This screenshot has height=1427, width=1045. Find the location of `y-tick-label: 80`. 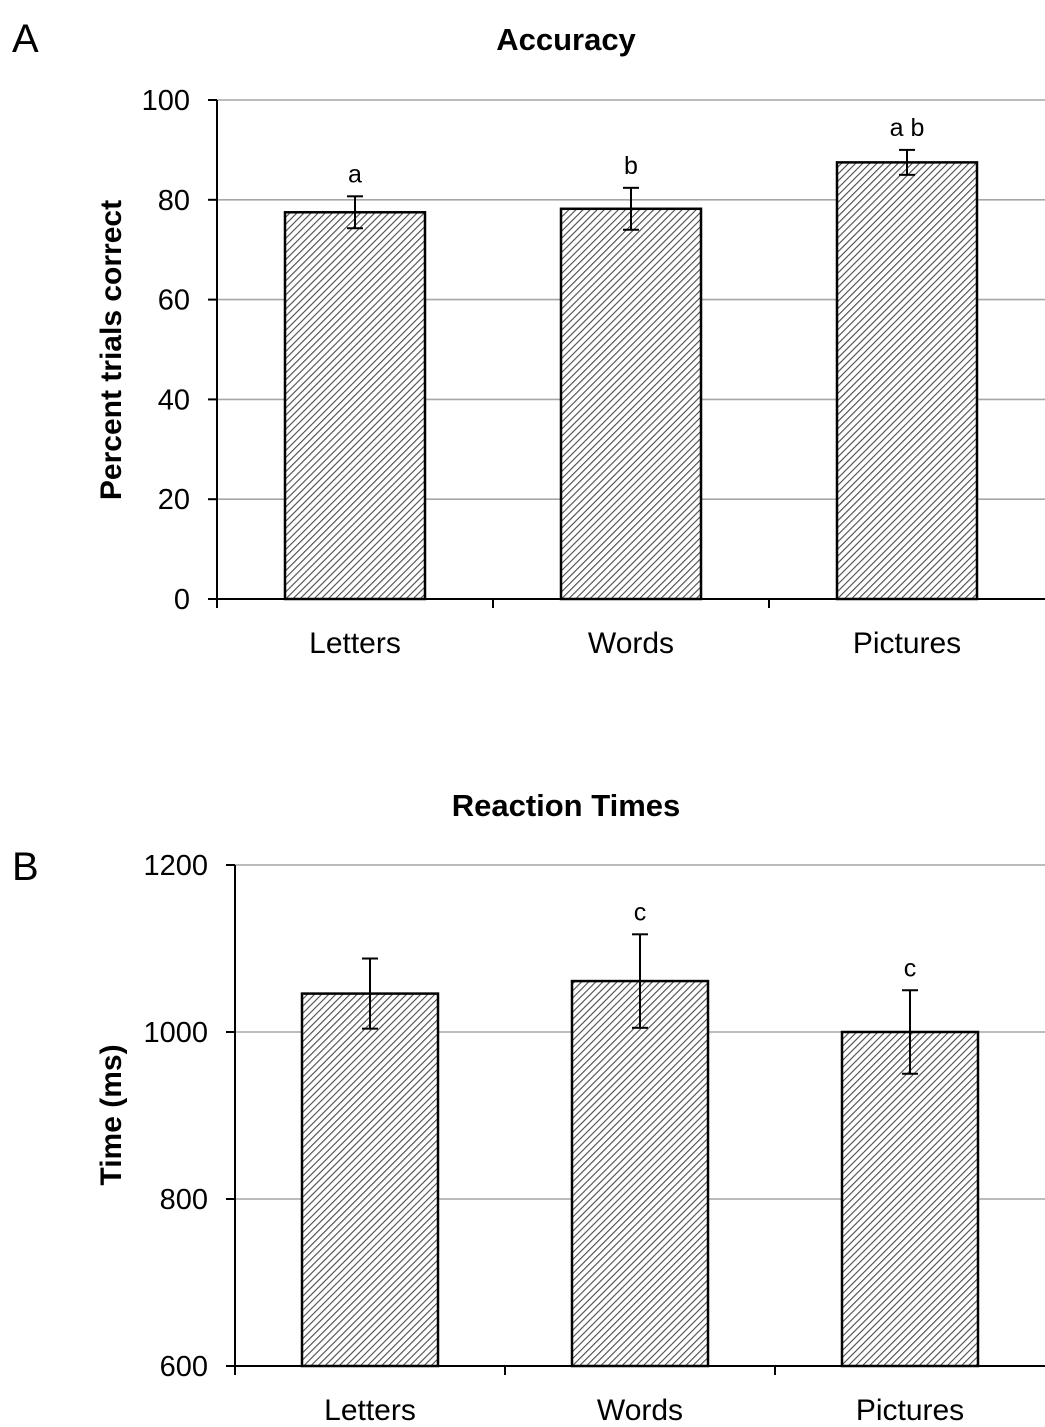

y-tick-label: 80 is located at coordinates (174, 201).